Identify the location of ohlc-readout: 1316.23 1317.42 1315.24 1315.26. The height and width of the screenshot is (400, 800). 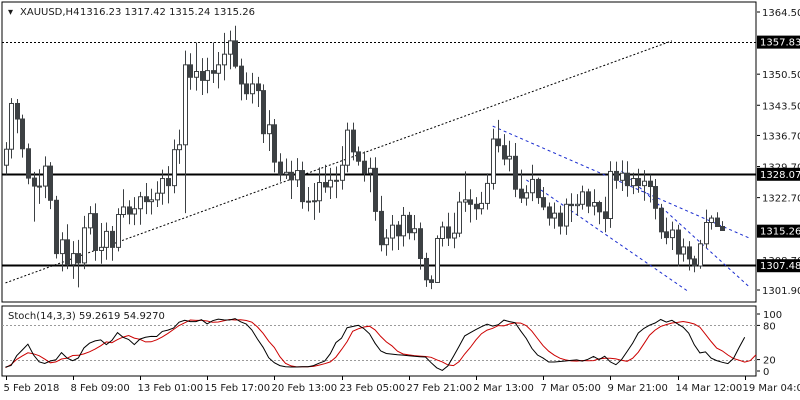
(167, 12).